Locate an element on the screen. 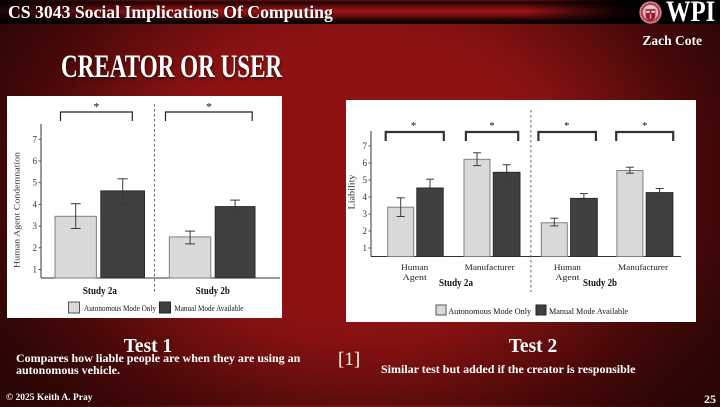 The width and height of the screenshot is (720, 407). svg-text: Human Agent Condemnation is located at coordinates (17, 209).